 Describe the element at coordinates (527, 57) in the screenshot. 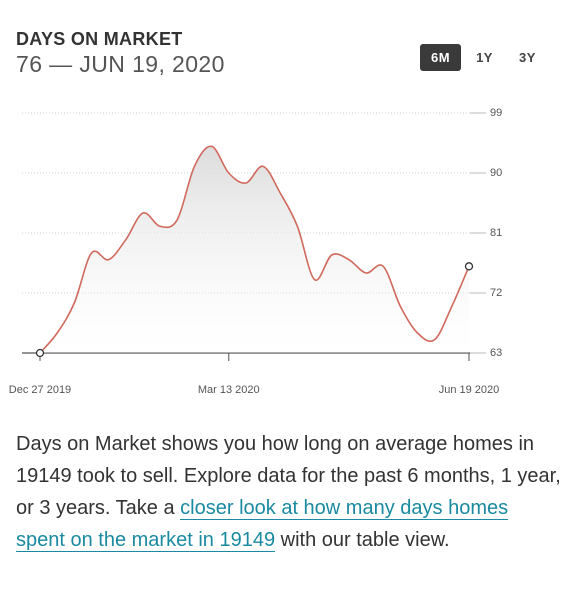

I see `range-button: 3Y` at that location.